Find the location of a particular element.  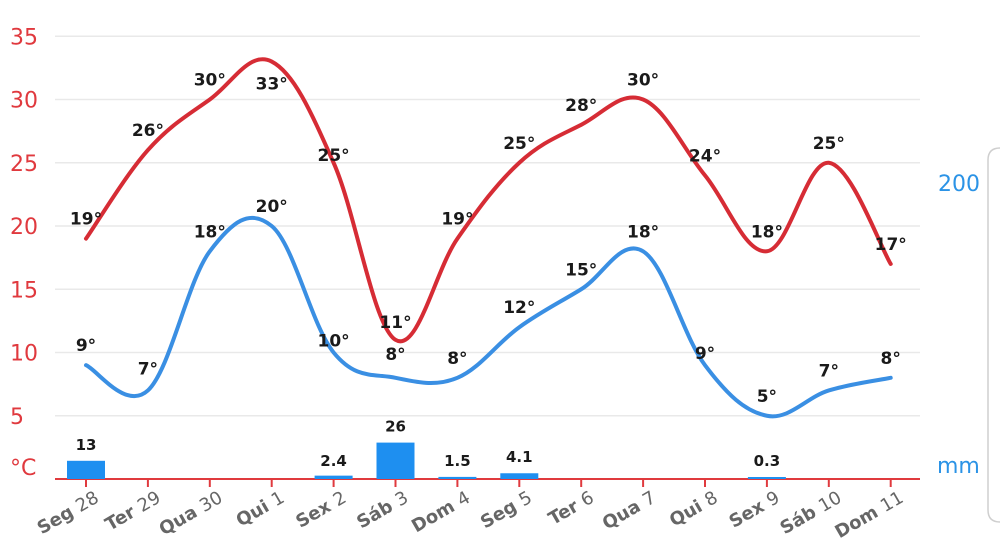

max-temp-label: 18° is located at coordinates (767, 232).